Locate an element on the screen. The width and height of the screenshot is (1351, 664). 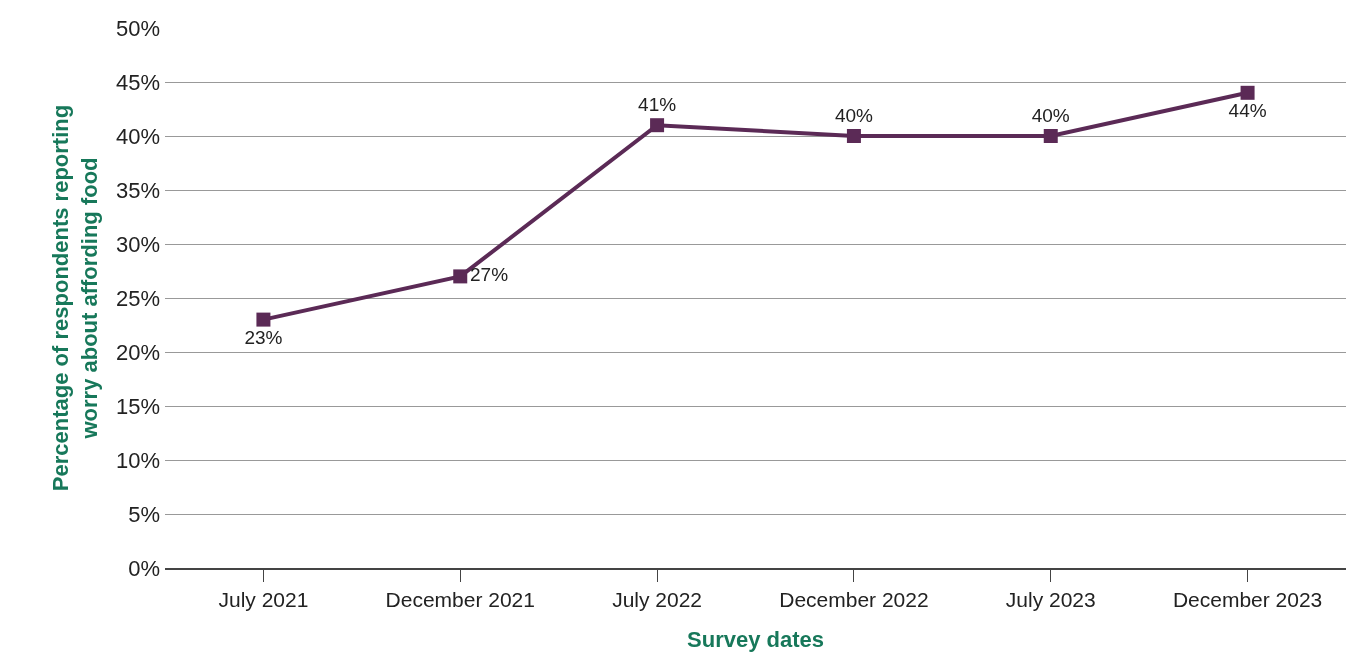
y-tick-label: 25% is located at coordinates (137, 298).